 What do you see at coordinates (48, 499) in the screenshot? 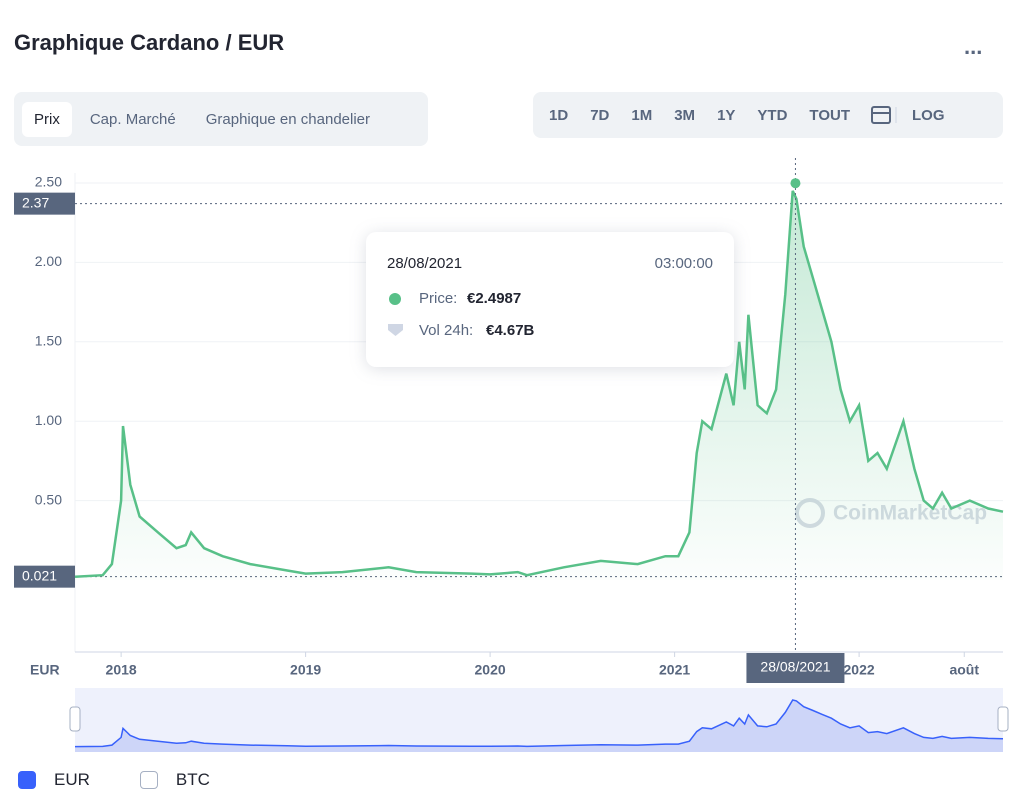
I see `y-tick-label: 0.50` at bounding box center [48, 499].